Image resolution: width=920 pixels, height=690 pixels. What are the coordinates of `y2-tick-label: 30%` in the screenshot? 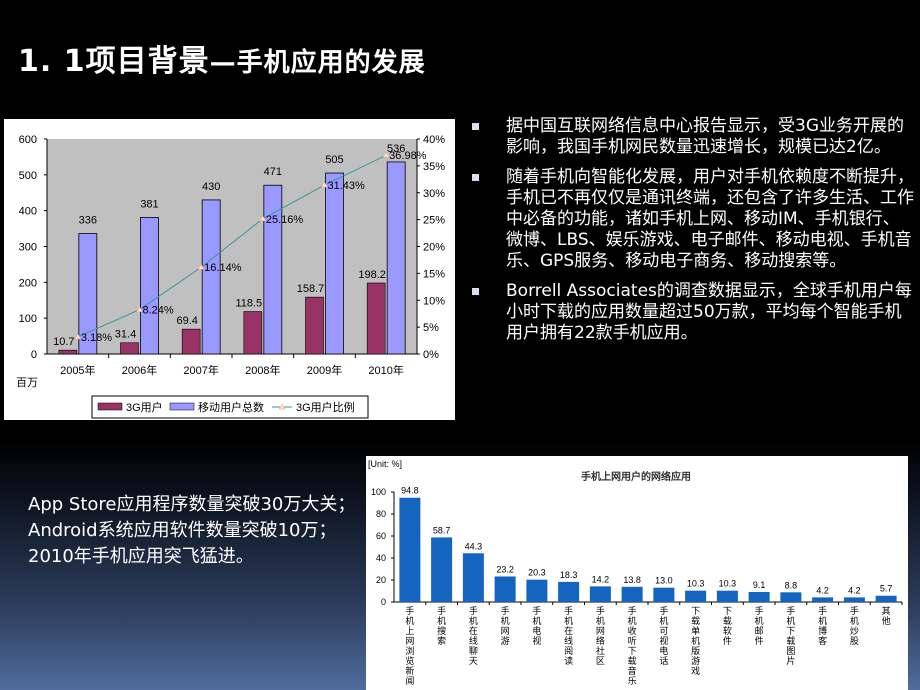 It's located at (434, 194).